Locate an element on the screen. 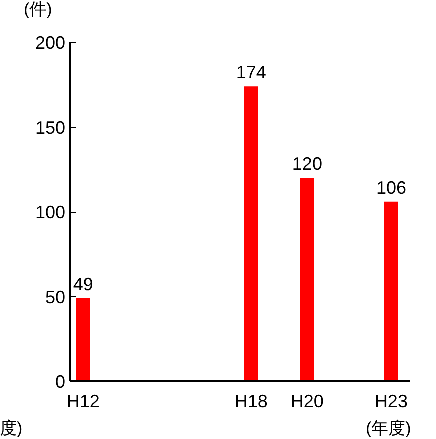 The width and height of the screenshot is (436, 439). x-axis-title: (年度) is located at coordinates (389, 429).